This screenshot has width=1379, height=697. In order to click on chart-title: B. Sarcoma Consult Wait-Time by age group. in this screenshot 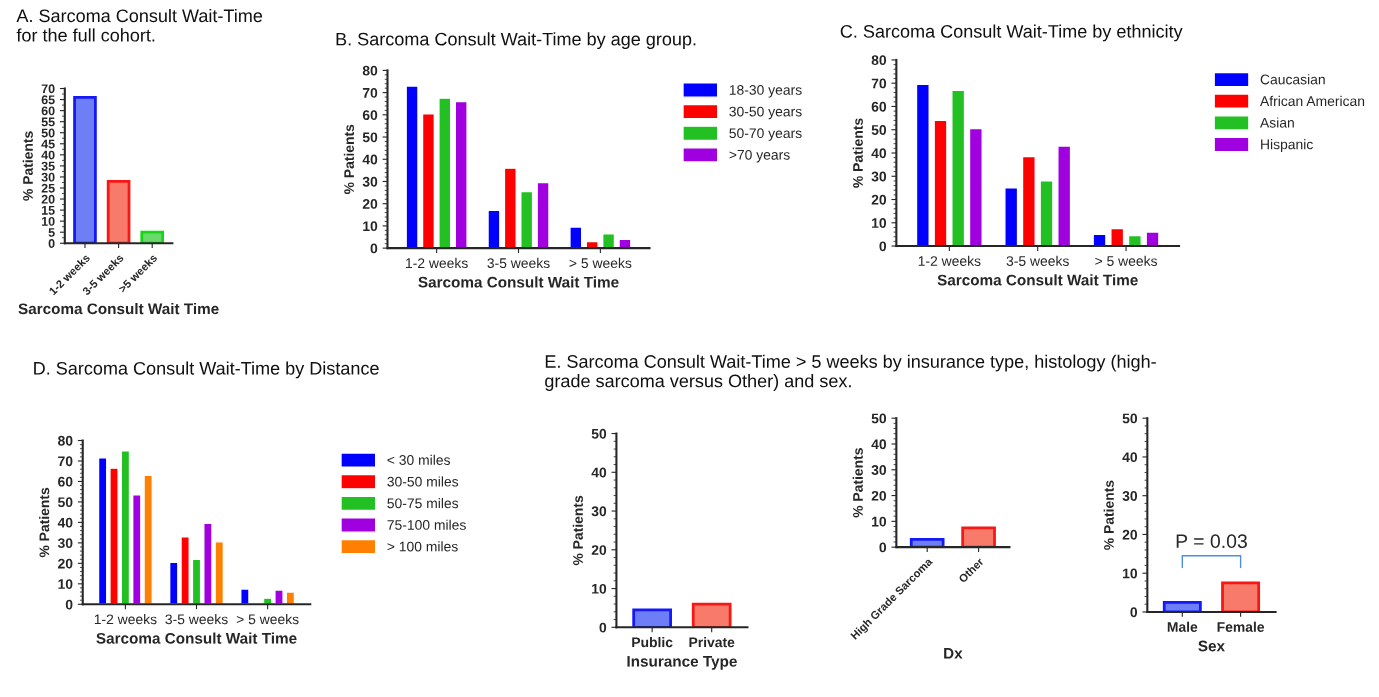, I will do `click(516, 41)`.